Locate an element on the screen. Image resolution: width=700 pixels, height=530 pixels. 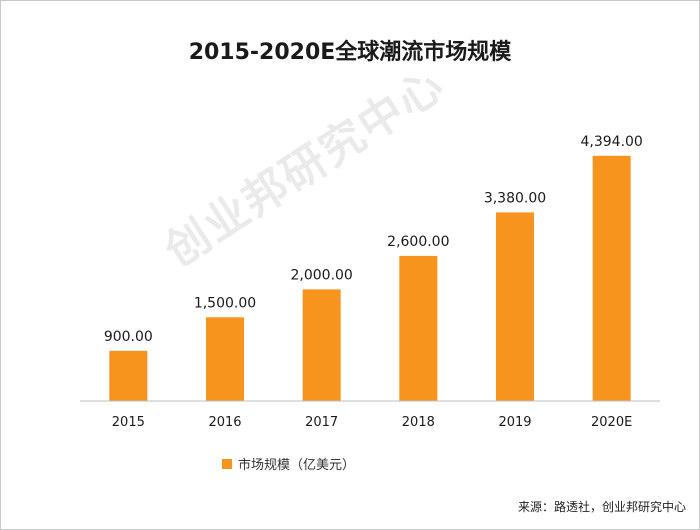
x-tick-label-2017: 2017 is located at coordinates (321, 422).